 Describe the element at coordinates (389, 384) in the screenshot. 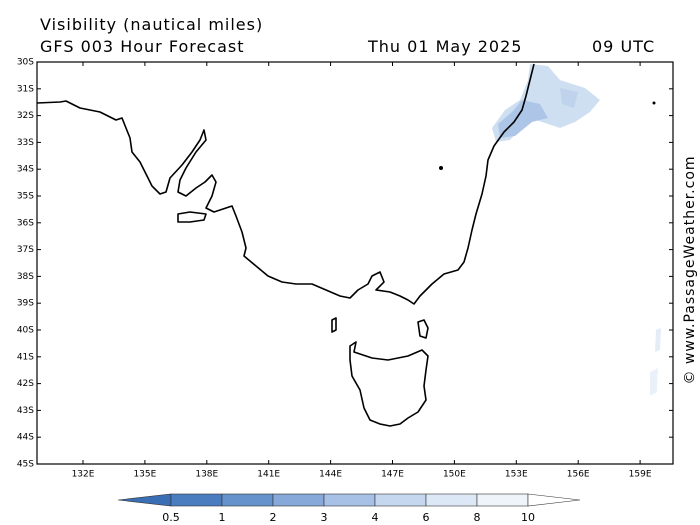

I see `tasmania` at that location.